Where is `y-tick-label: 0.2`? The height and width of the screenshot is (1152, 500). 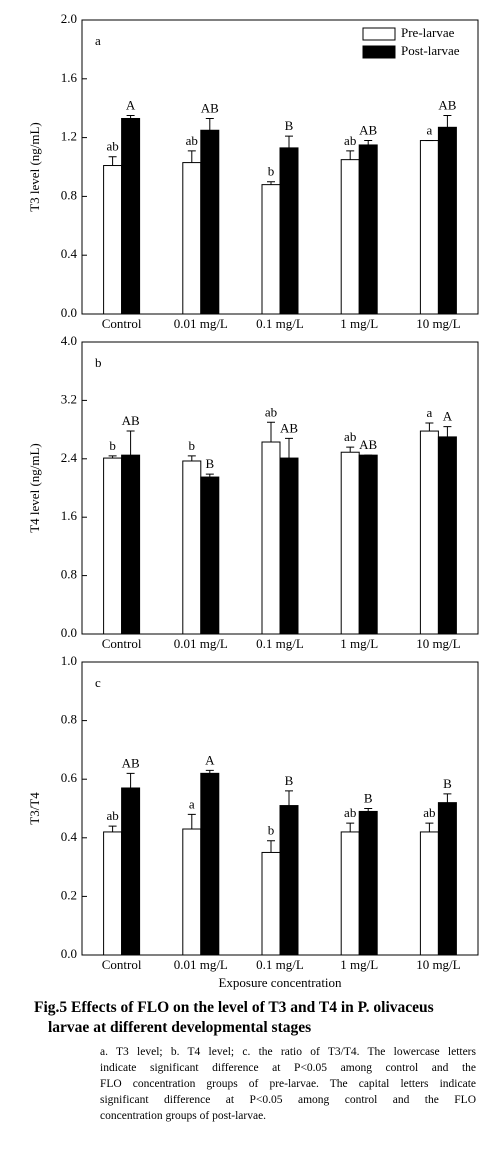 y-tick-label: 0.2 is located at coordinates (69, 894).